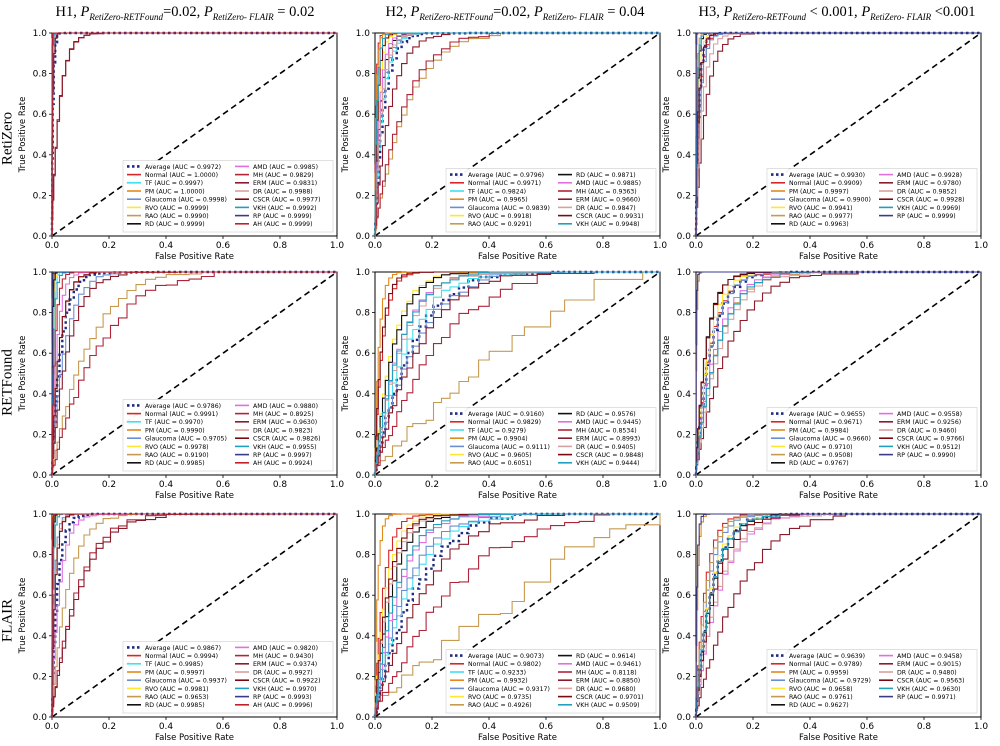 This screenshot has height=746, width=1000. Describe the element at coordinates (181, 656) in the screenshot. I see `legend-entry-normal: Normal (AUC = 0.9994)` at that location.